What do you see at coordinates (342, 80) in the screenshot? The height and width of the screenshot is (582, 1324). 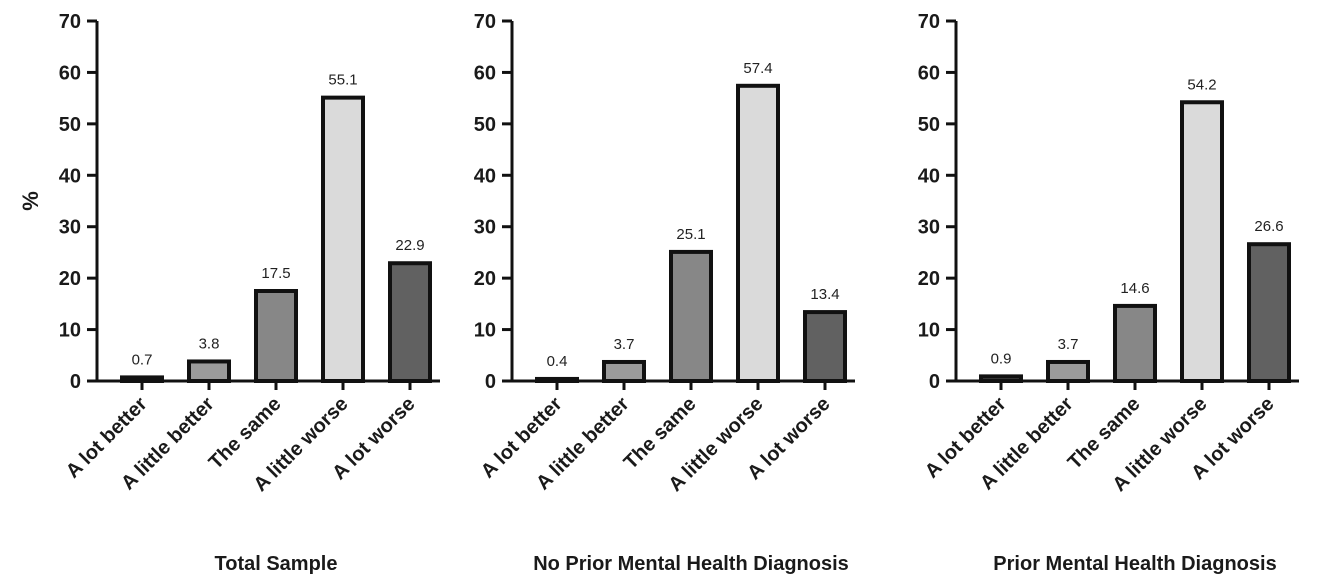 I see `bar-value-label: 55.1` at bounding box center [342, 80].